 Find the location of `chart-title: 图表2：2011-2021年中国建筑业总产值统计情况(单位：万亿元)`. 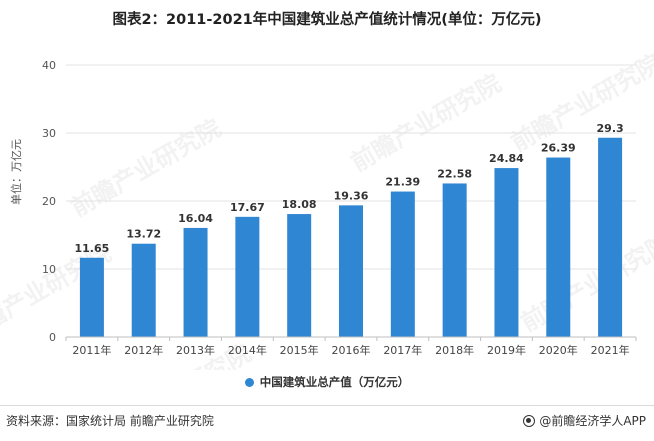

chart-title: 图表2：2011-2021年中国建筑业总产值统计情况(单位：万亿元) is located at coordinates (327, 20).